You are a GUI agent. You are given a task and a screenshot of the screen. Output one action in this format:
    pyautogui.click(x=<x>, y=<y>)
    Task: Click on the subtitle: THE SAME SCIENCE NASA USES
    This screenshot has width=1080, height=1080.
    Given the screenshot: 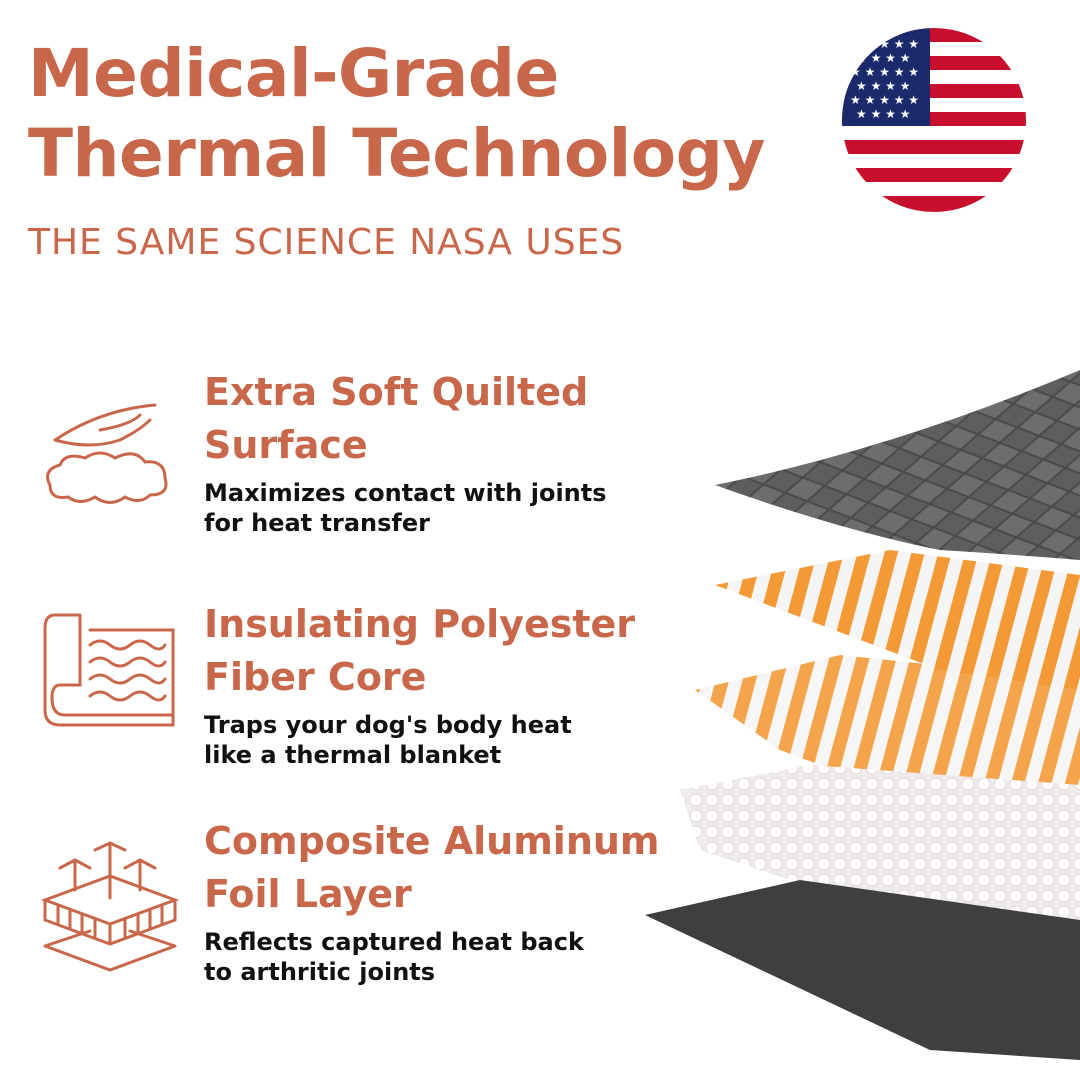 What is the action you would take?
    pyautogui.click(x=326, y=242)
    